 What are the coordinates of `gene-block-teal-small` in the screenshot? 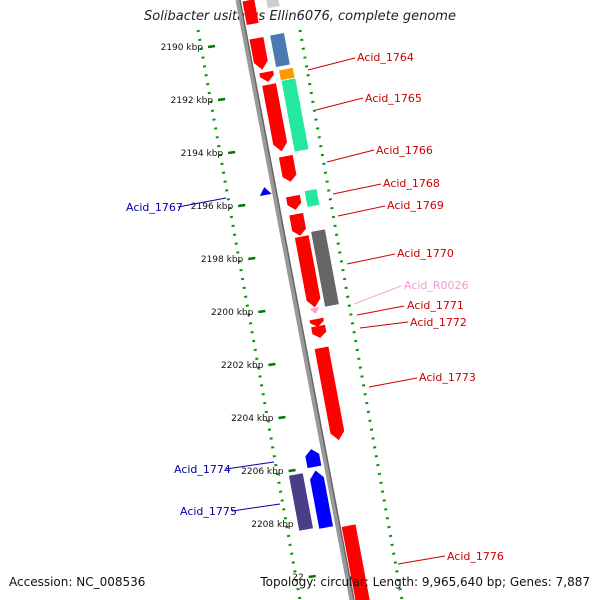 It's located at (312, 198).